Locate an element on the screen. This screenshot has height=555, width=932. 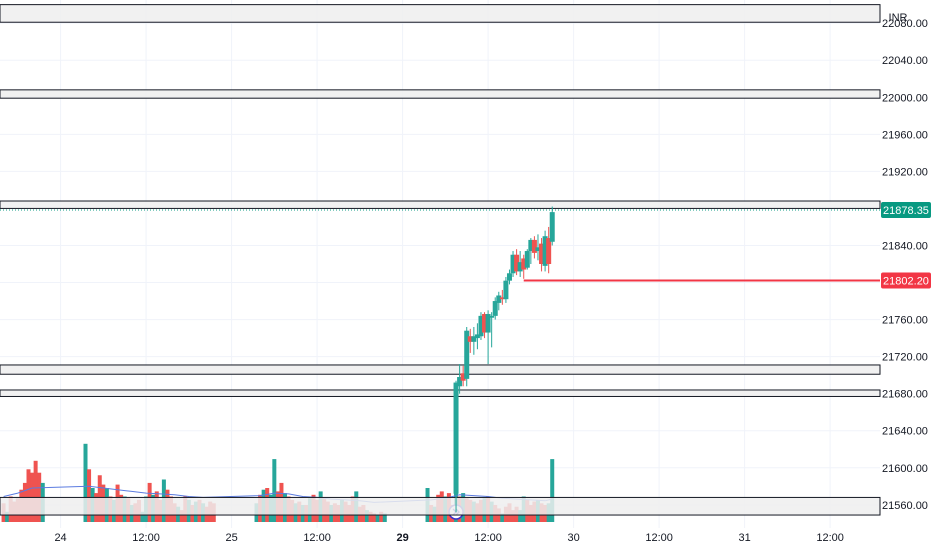
time-tick-label: 30 is located at coordinates (573, 538).